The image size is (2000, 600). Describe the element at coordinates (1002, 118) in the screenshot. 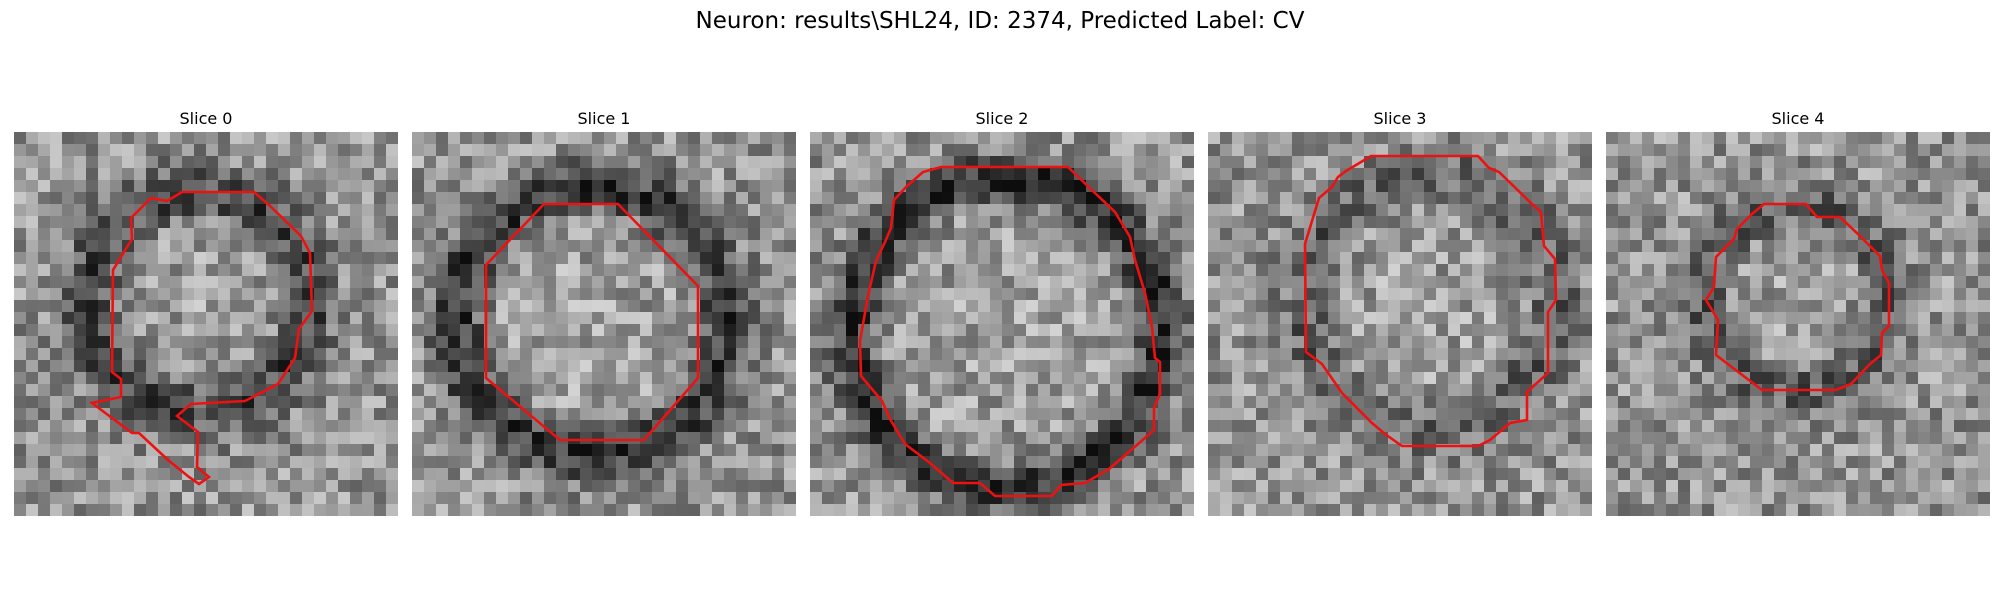

I see `slice-title-2: Slice 2` at that location.